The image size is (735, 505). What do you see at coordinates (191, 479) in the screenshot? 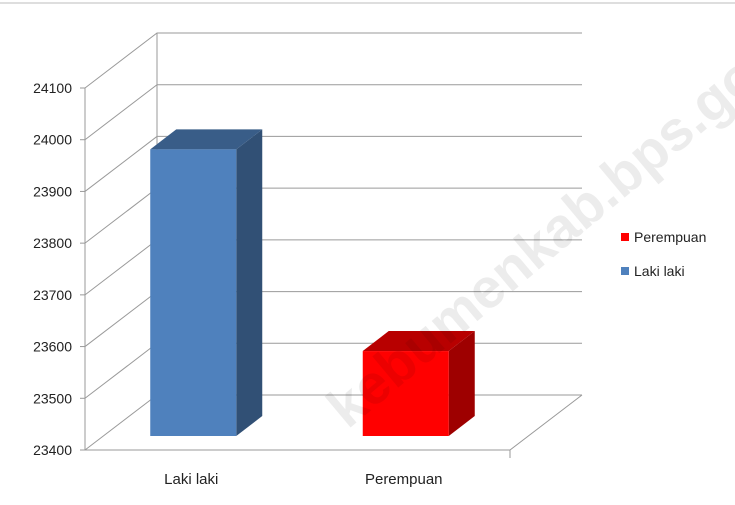
I see `x-tick-label: Laki laki` at bounding box center [191, 479].